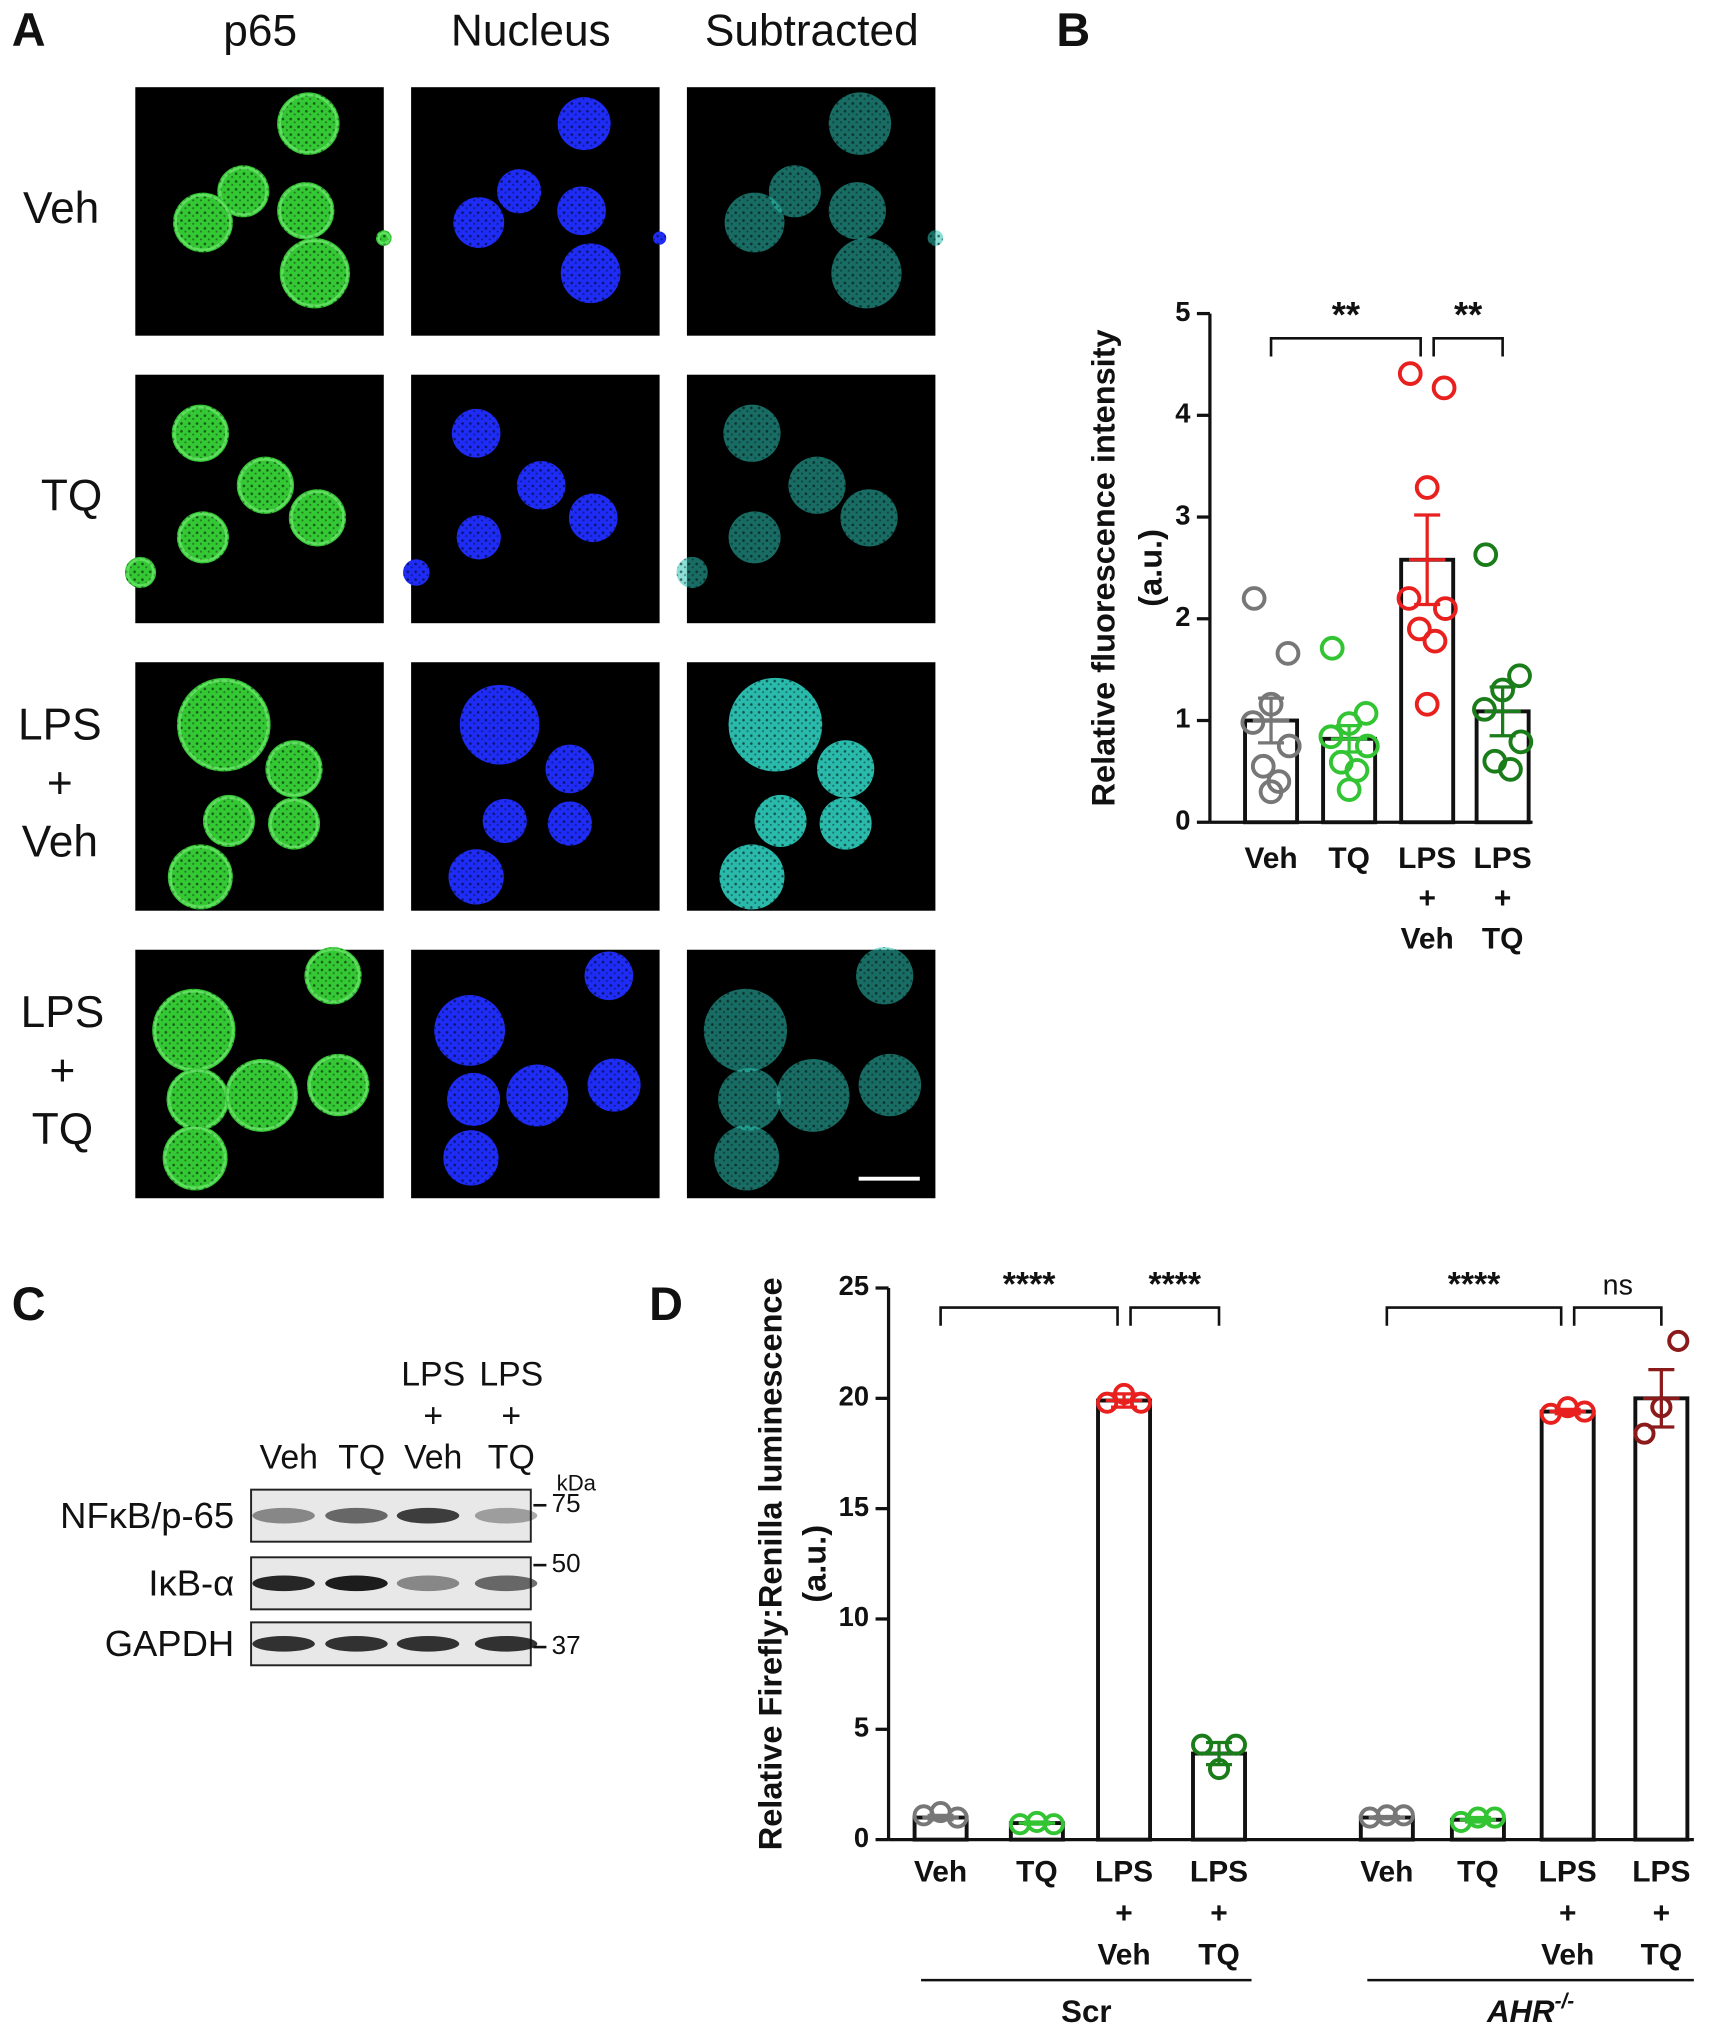  I want to click on marker-label: 37, so click(566, 1645).